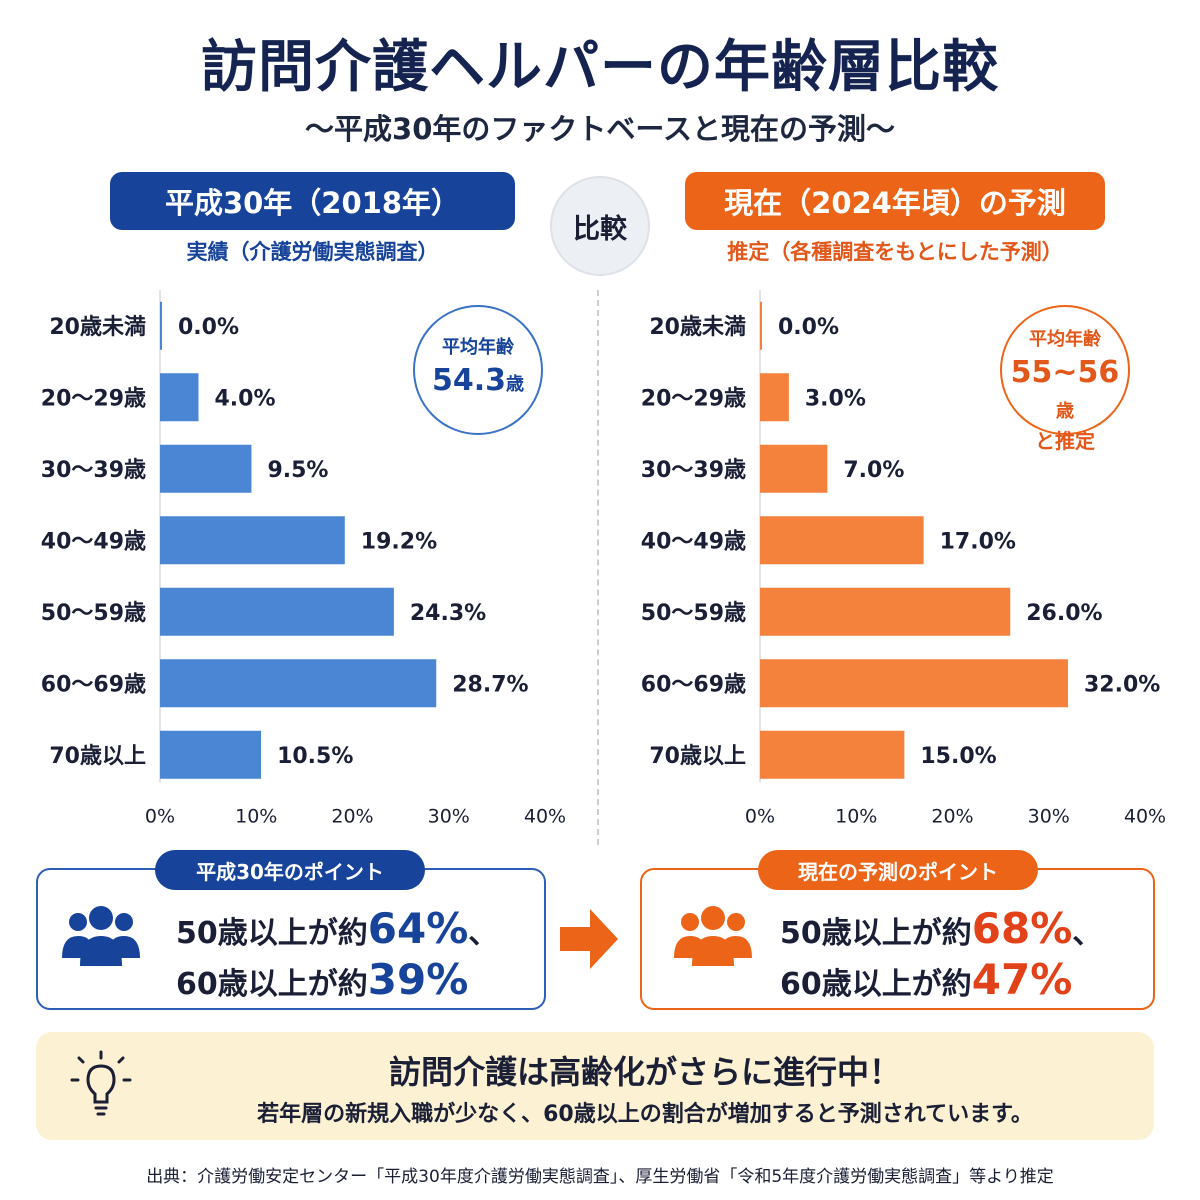 The height and width of the screenshot is (1200, 1200). What do you see at coordinates (272, 933) in the screenshot?
I see `left-point-line-1-prefix: 50歳以上が約` at bounding box center [272, 933].